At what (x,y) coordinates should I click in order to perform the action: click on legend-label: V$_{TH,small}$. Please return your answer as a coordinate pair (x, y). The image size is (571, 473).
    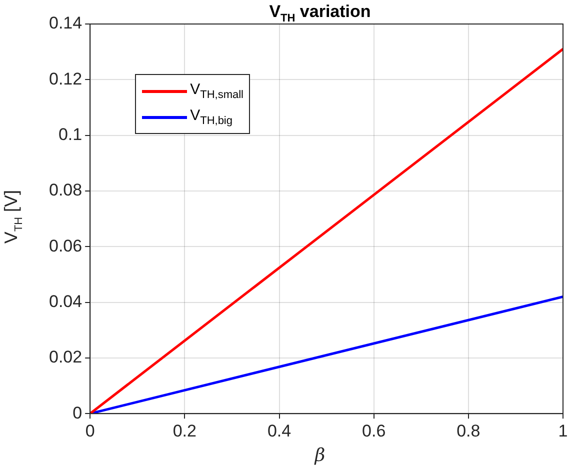
    Looking at the image, I should click on (217, 91).